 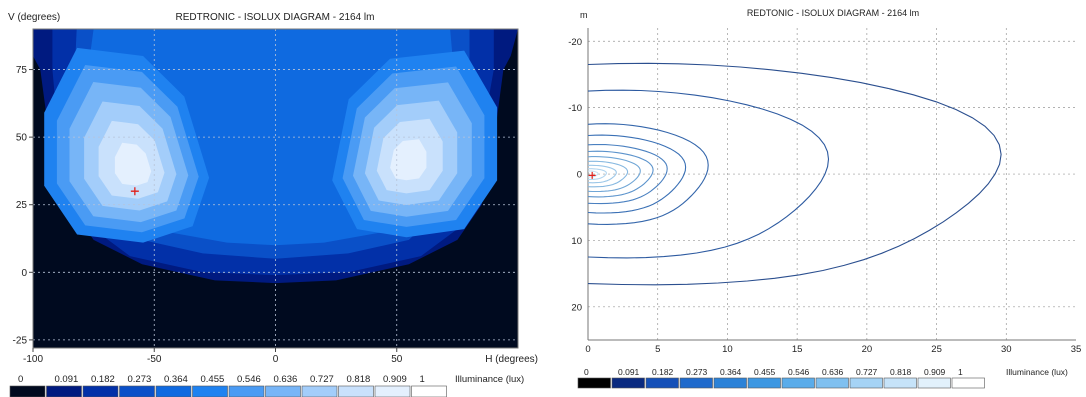 What do you see at coordinates (408, 160) in the screenshot?
I see `heatmap-band-0909-right` at bounding box center [408, 160].